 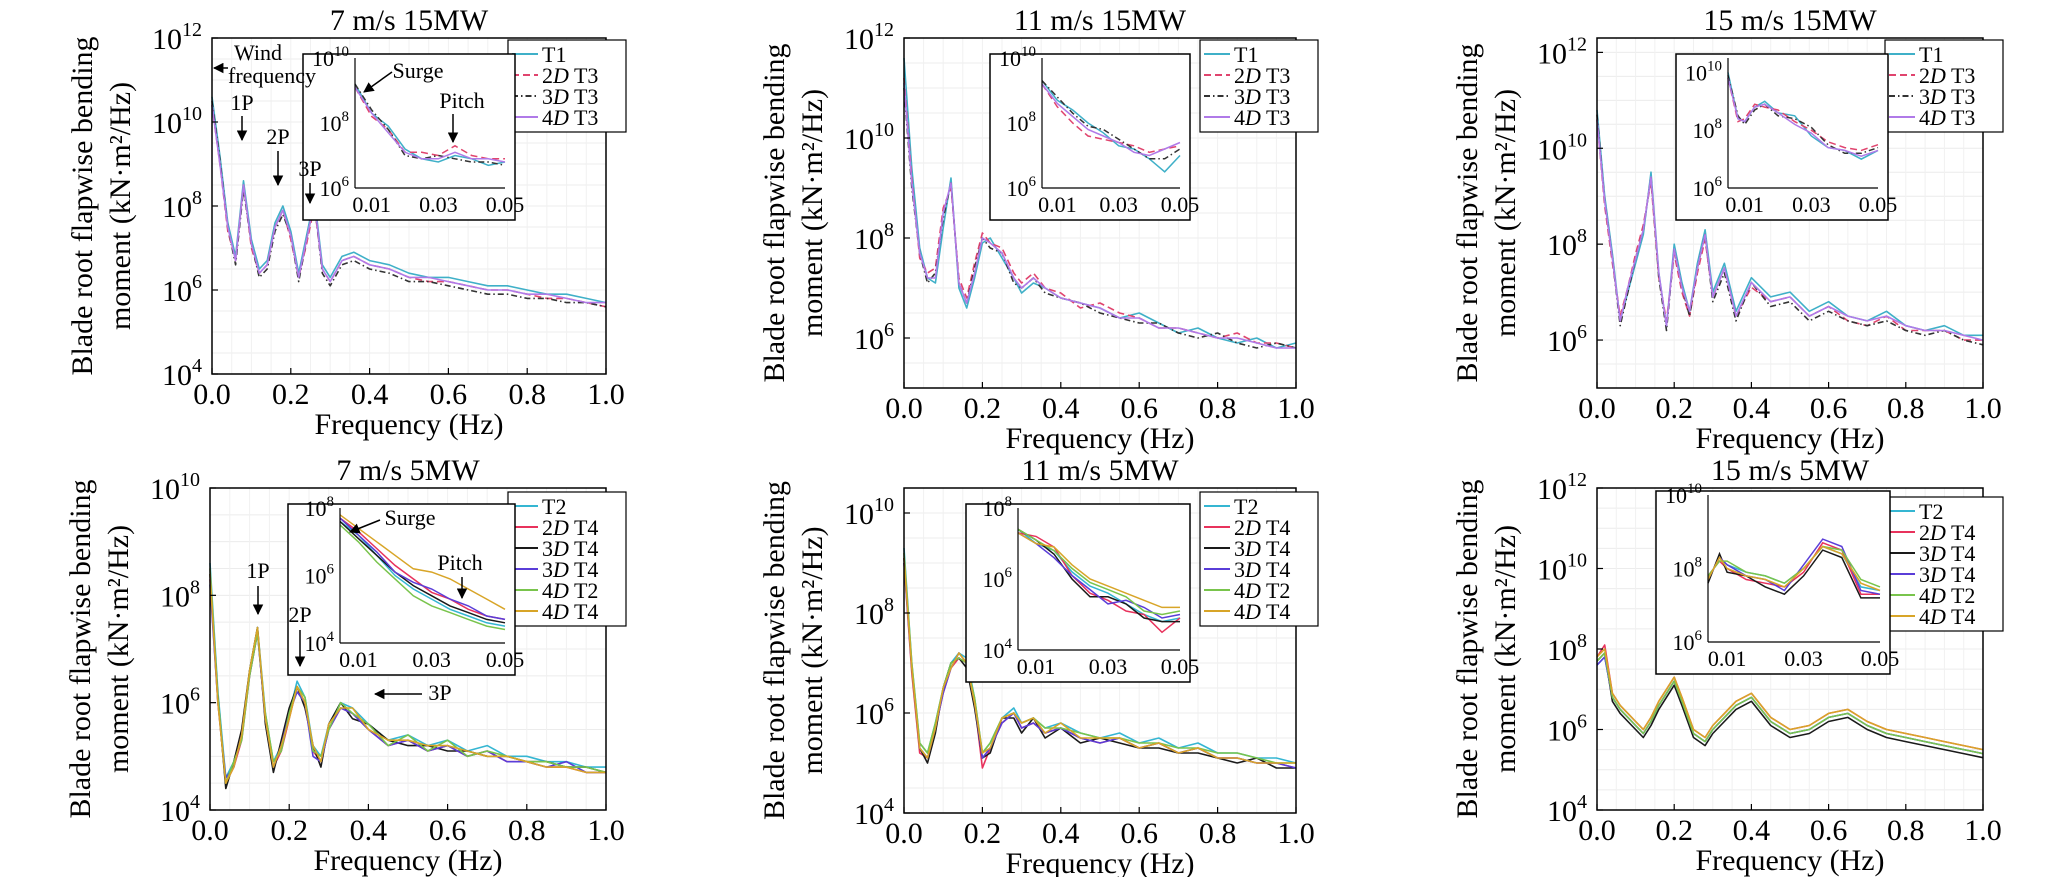 I want to click on inset-series-2d-t3, so click(x=1111, y=118).